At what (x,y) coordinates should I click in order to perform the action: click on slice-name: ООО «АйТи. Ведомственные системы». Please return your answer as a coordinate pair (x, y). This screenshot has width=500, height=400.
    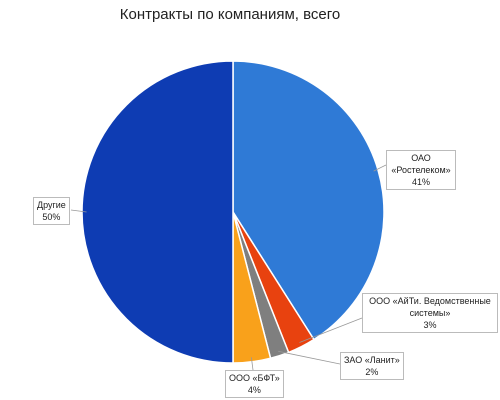
    Looking at the image, I should click on (430, 307).